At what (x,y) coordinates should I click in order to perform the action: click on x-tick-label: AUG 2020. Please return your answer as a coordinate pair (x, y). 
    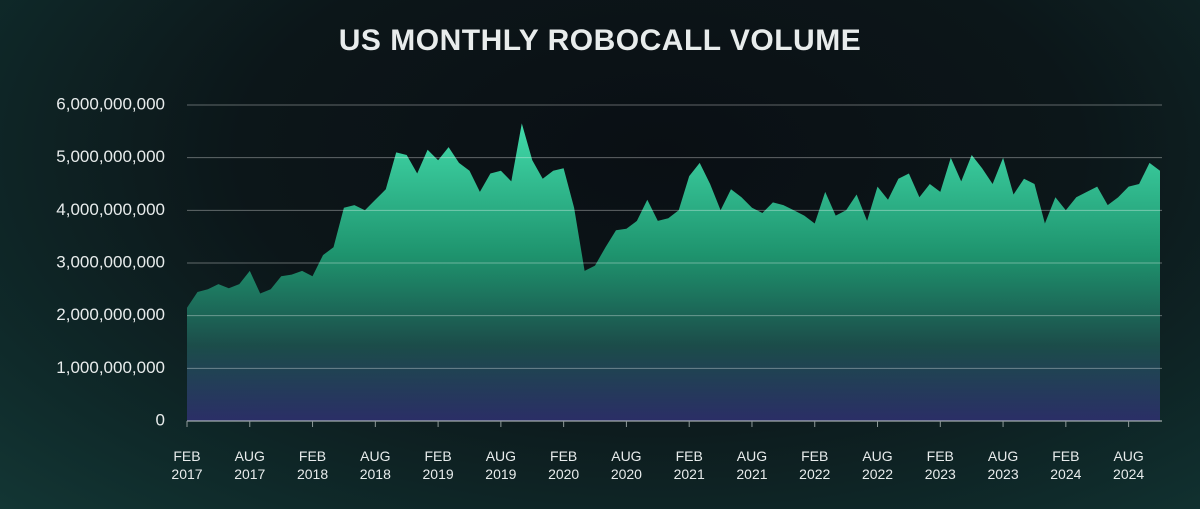
    Looking at the image, I should click on (626, 465).